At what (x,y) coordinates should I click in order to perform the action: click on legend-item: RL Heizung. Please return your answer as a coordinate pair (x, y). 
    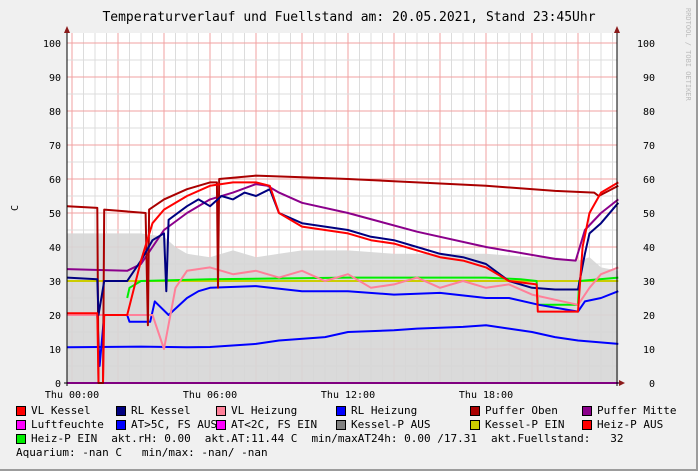
    Looking at the image, I should click on (403, 411).